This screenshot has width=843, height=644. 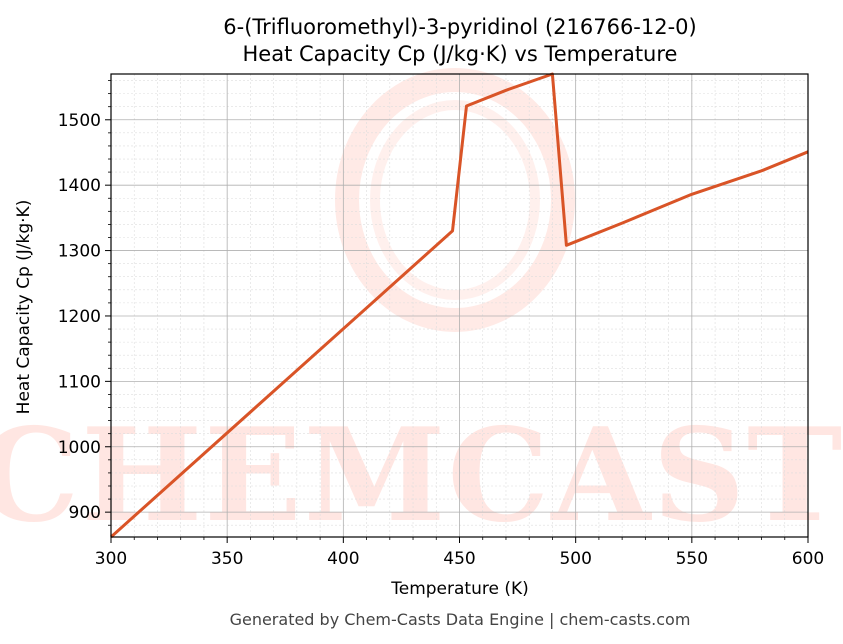 I want to click on x-tick-label: 300, so click(x=111, y=559).